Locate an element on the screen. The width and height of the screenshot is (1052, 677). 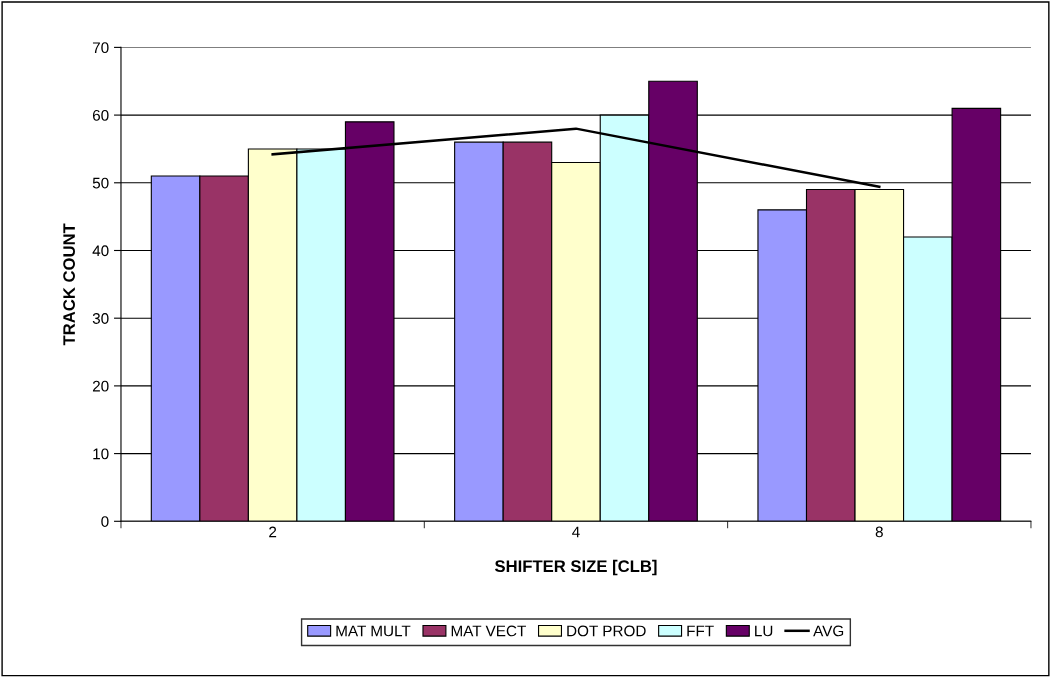
y-tick-label: 50 is located at coordinates (100, 183).